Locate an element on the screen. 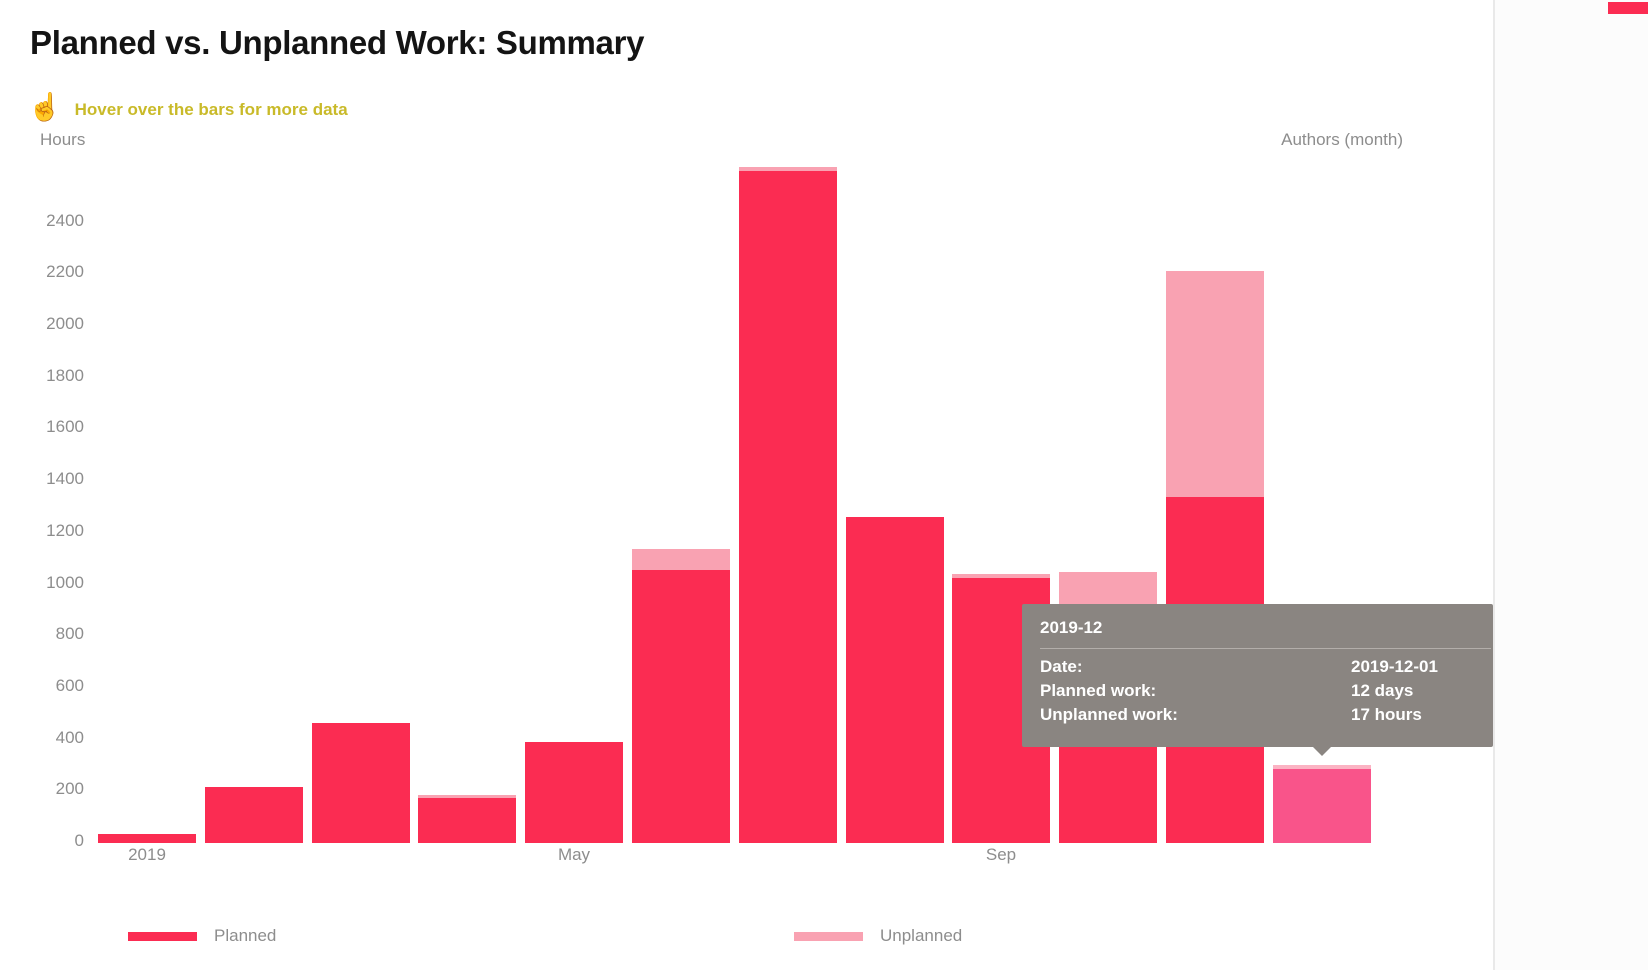  x-tick-label: Sep is located at coordinates (1001, 854).